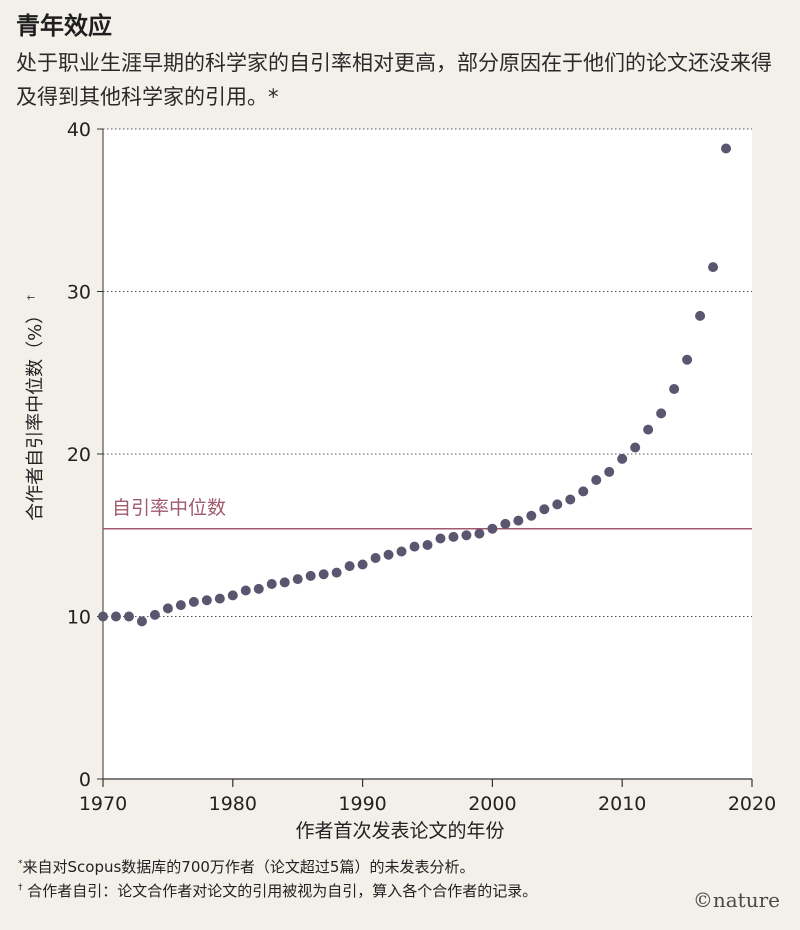 Image resolution: width=800 pixels, height=930 pixels. What do you see at coordinates (622, 804) in the screenshot?
I see `x-tick-label: 2010` at bounding box center [622, 804].